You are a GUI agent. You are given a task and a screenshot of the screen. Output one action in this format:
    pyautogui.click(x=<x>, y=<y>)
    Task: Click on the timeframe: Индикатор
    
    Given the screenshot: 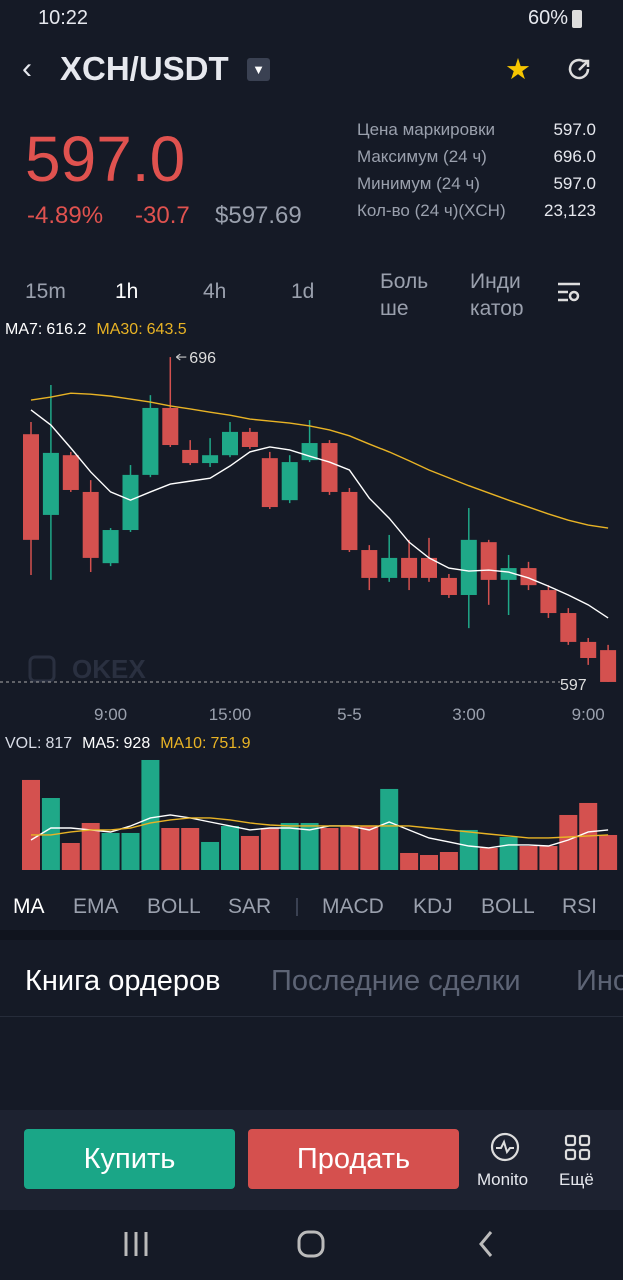 What is the action you would take?
    pyautogui.click(x=497, y=293)
    